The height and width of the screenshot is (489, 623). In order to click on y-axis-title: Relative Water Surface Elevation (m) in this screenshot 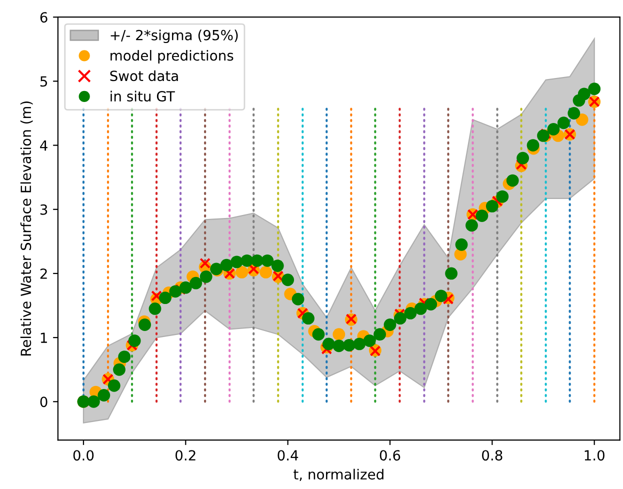, I will do `click(26, 229)`.